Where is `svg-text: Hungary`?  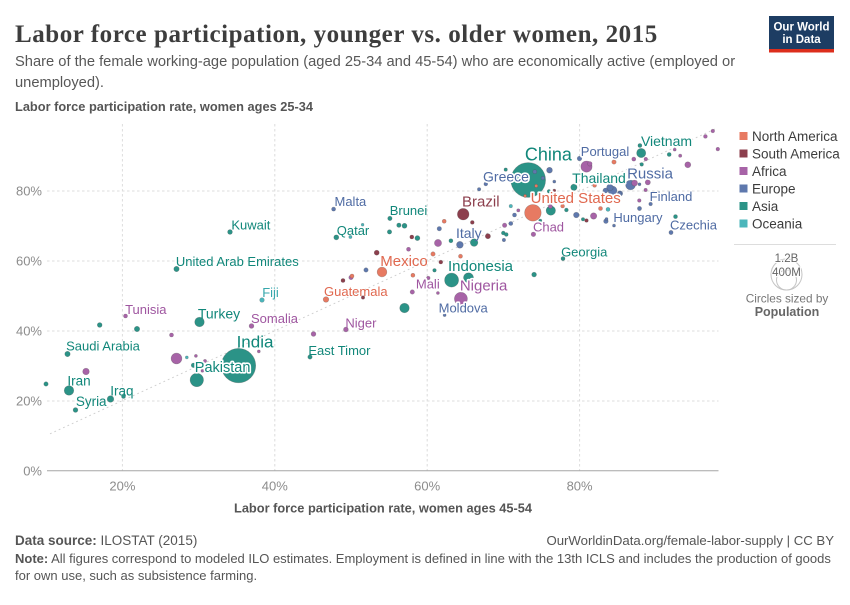 svg-text: Hungary is located at coordinates (638, 217).